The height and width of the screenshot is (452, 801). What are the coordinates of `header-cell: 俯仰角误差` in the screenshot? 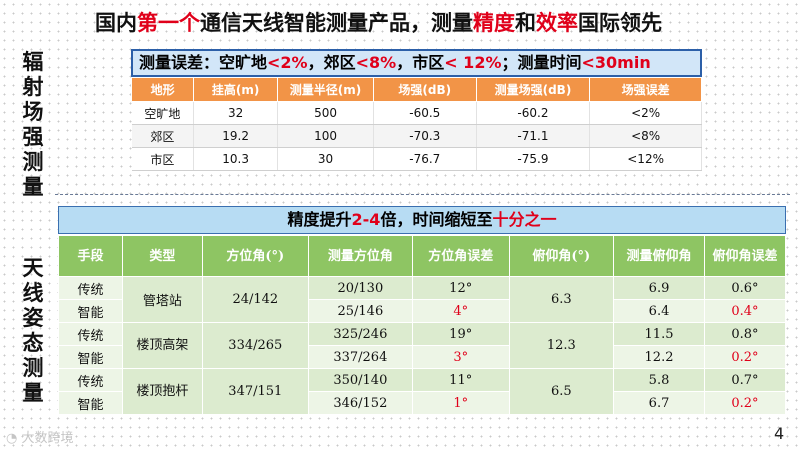 It's located at (745, 256).